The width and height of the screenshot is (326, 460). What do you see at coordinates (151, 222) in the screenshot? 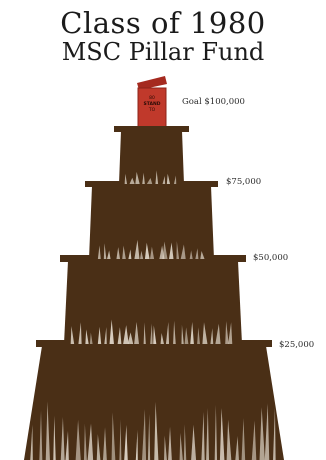
I see `tier-75k-body` at bounding box center [151, 222].